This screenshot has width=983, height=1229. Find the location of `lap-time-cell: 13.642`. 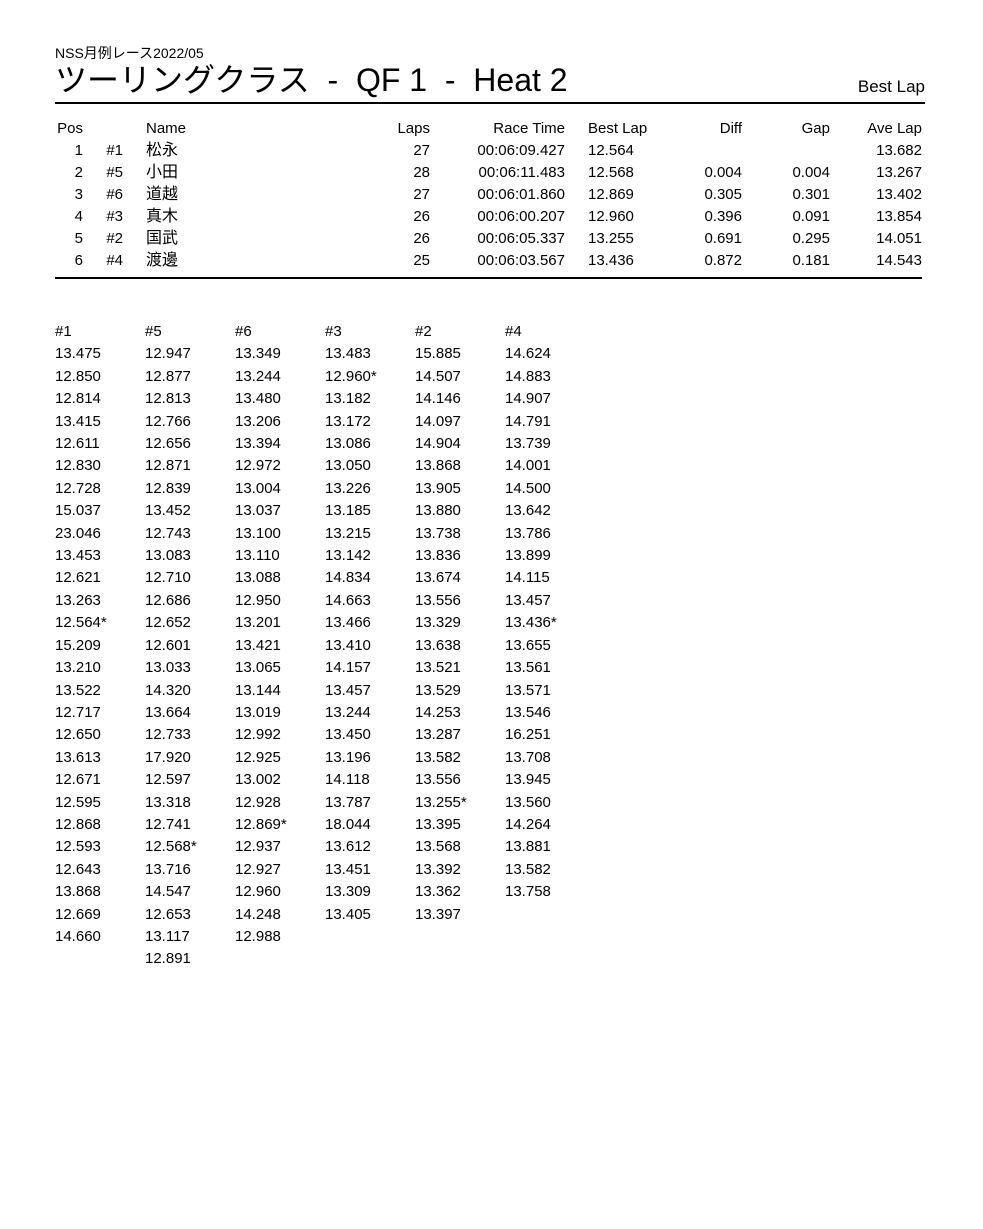

lap-time-cell: 13.642 is located at coordinates (528, 511).